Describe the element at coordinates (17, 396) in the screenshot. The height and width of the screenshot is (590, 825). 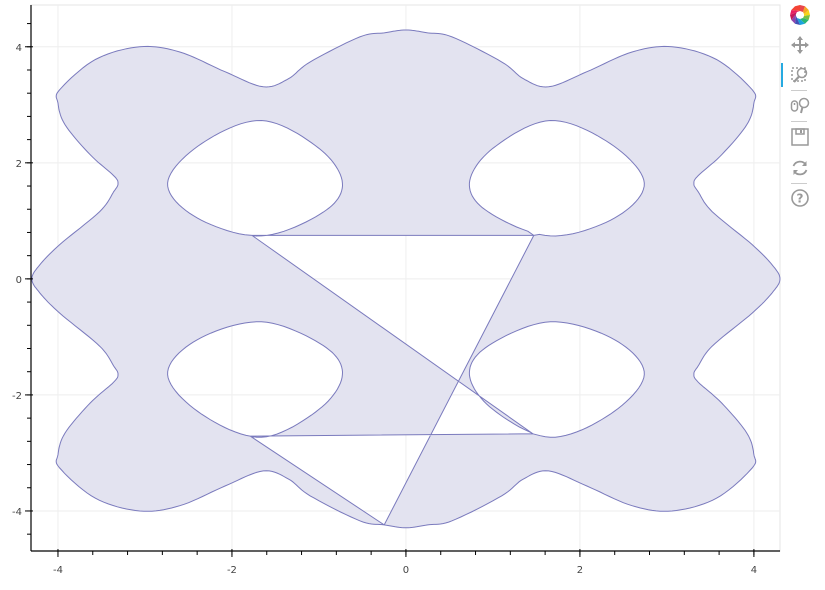
I see `y-tick-label: -2` at that location.